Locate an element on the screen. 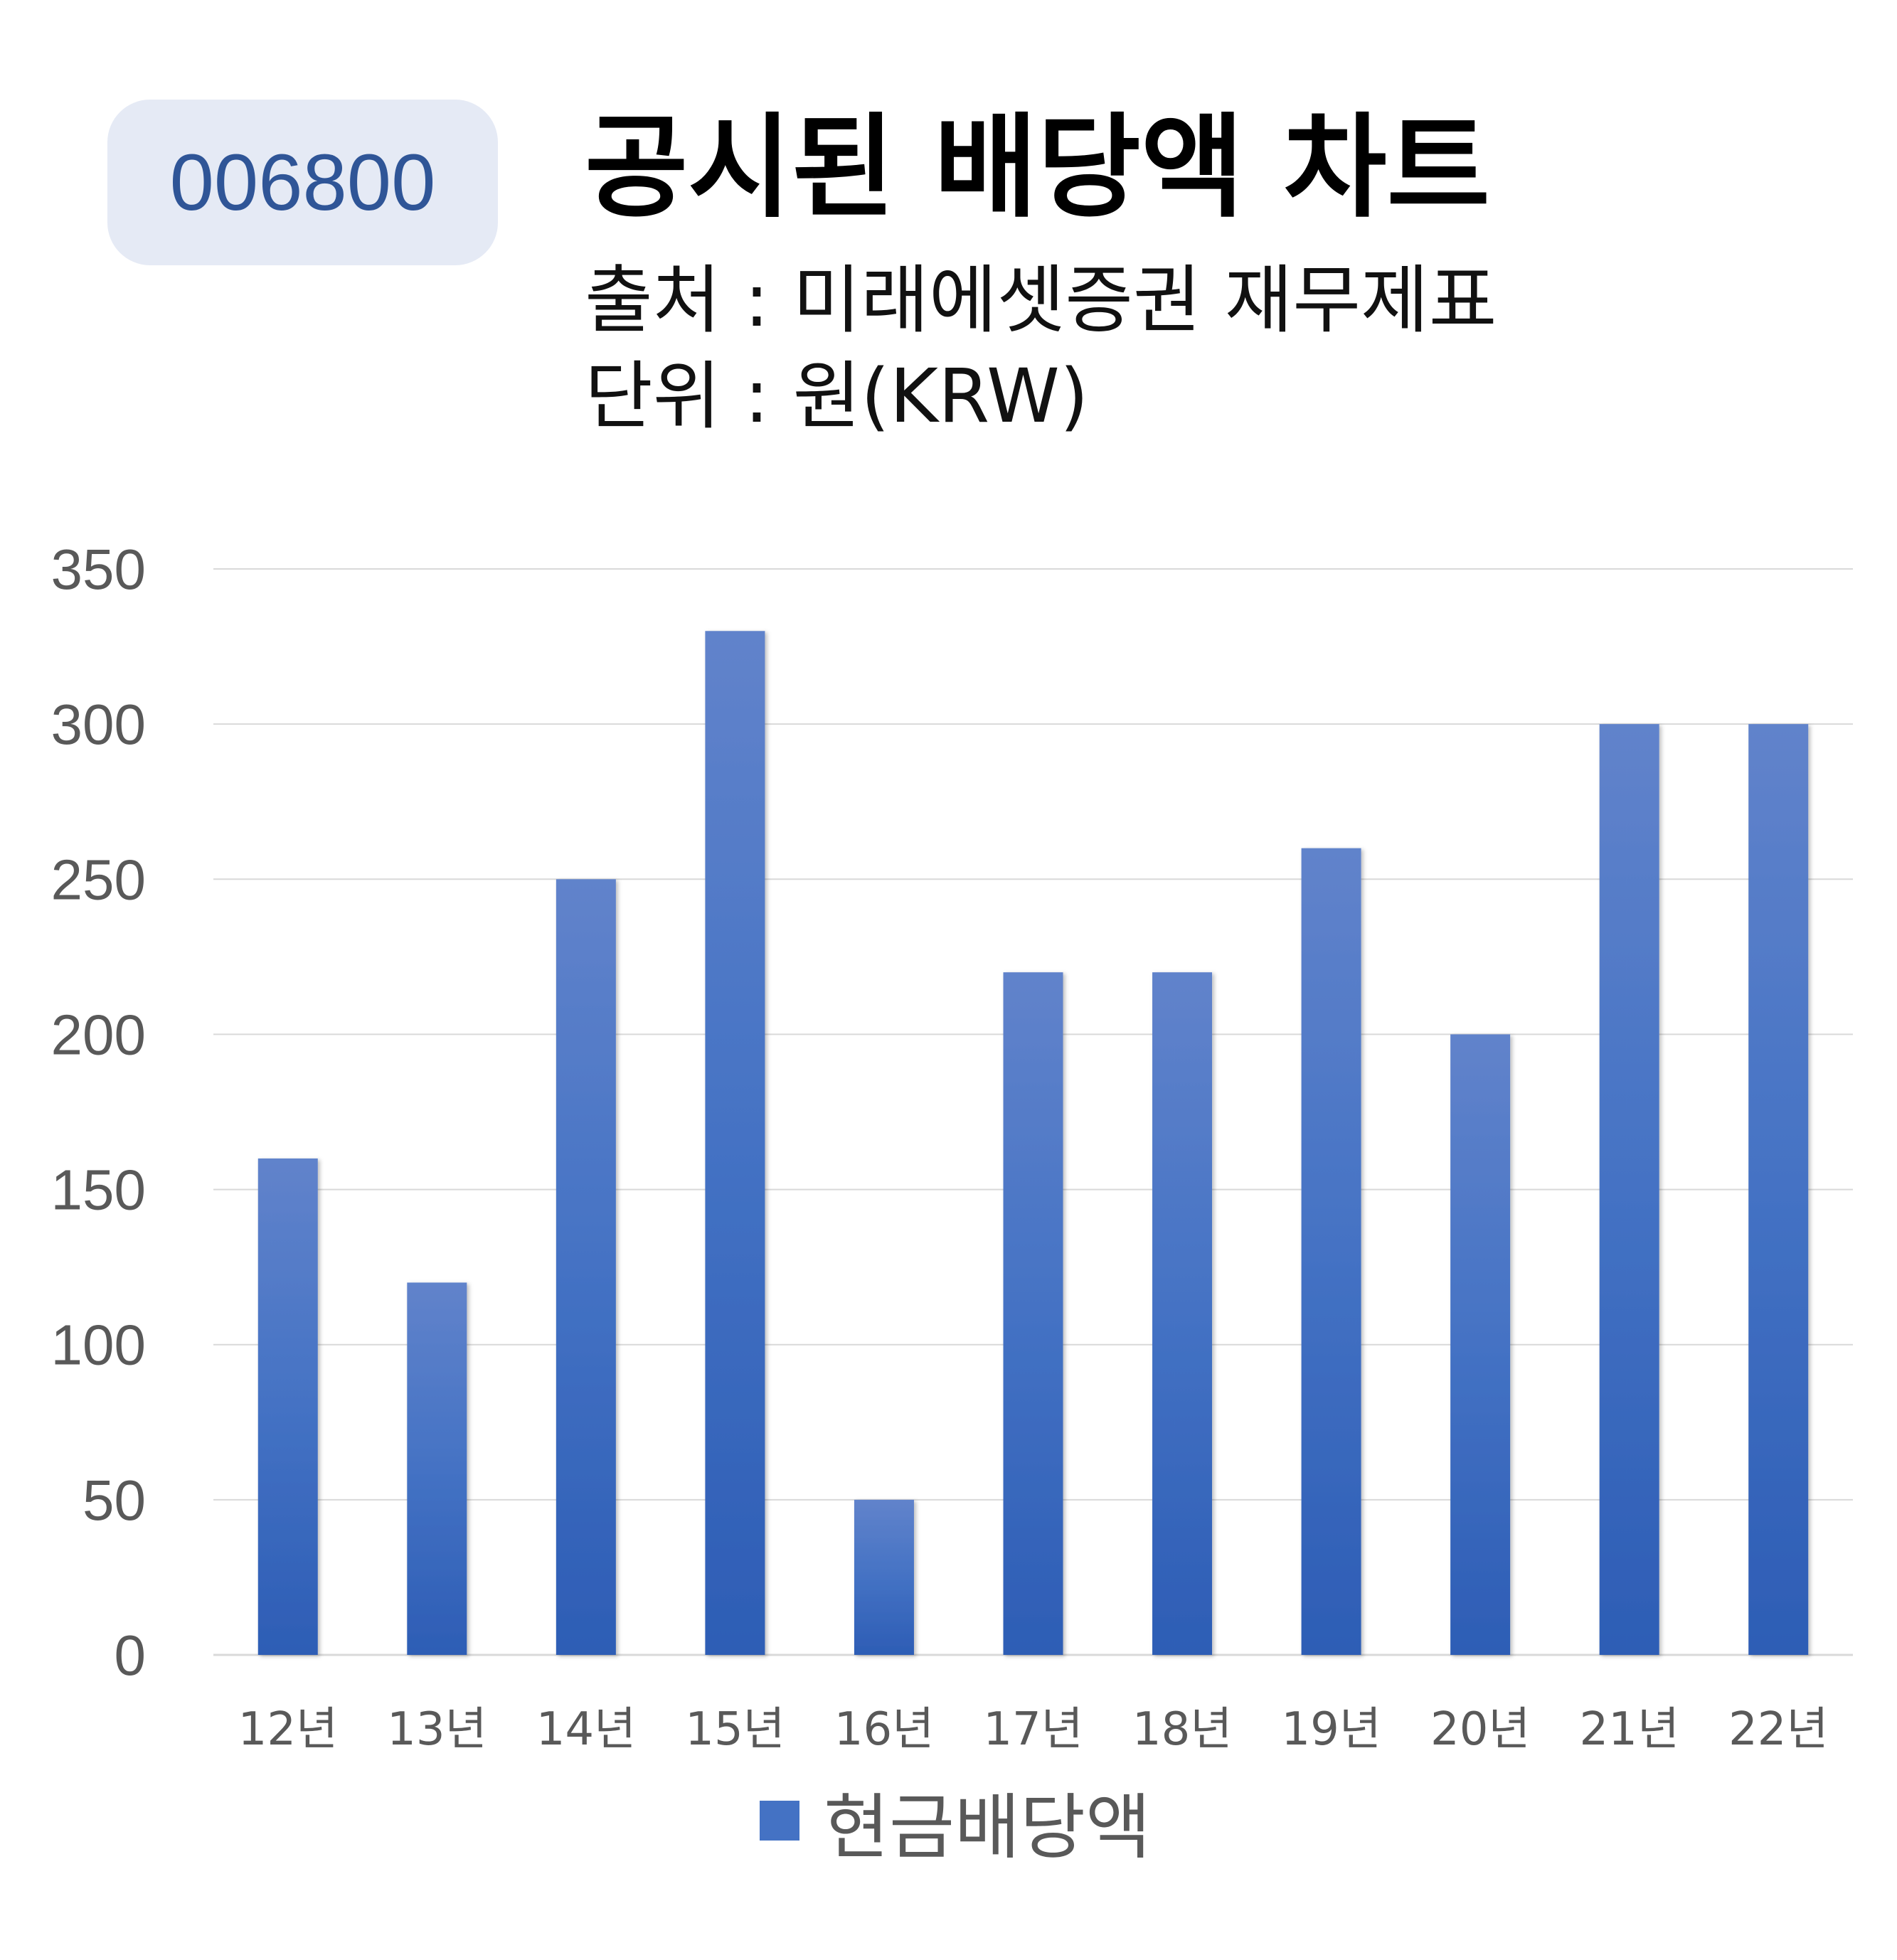 The image size is (1897, 1960). bar-13년 is located at coordinates (437, 1468).